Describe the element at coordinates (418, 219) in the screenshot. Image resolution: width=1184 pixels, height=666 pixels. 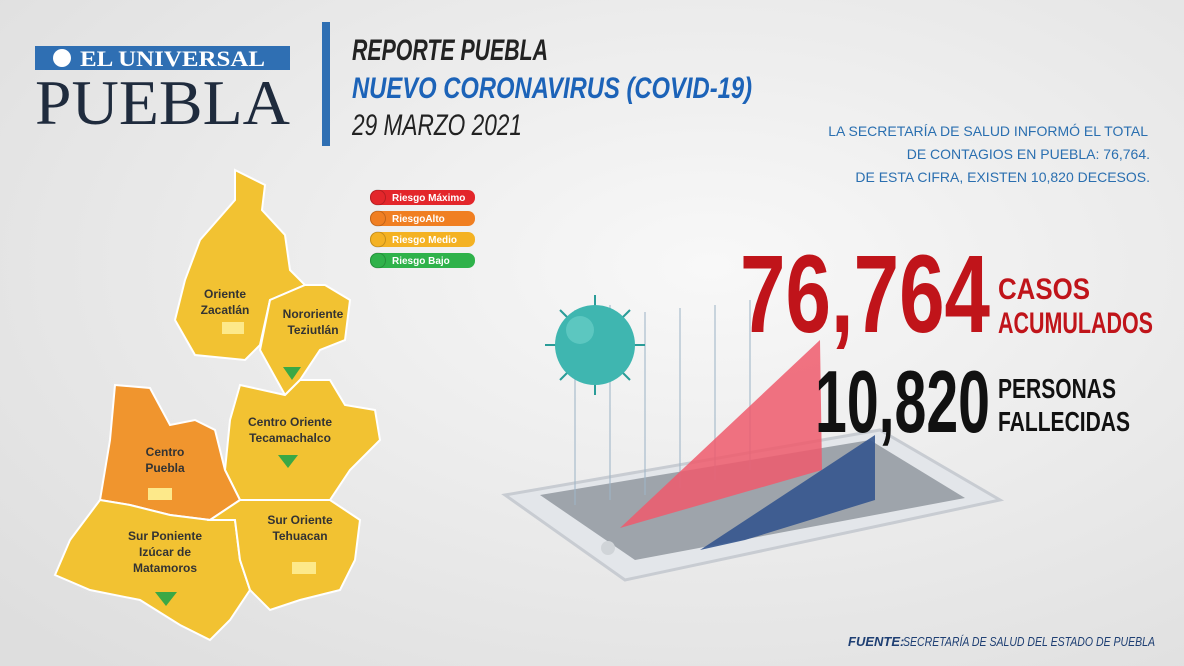
I see `legend-label: RiesgoAlto` at that location.